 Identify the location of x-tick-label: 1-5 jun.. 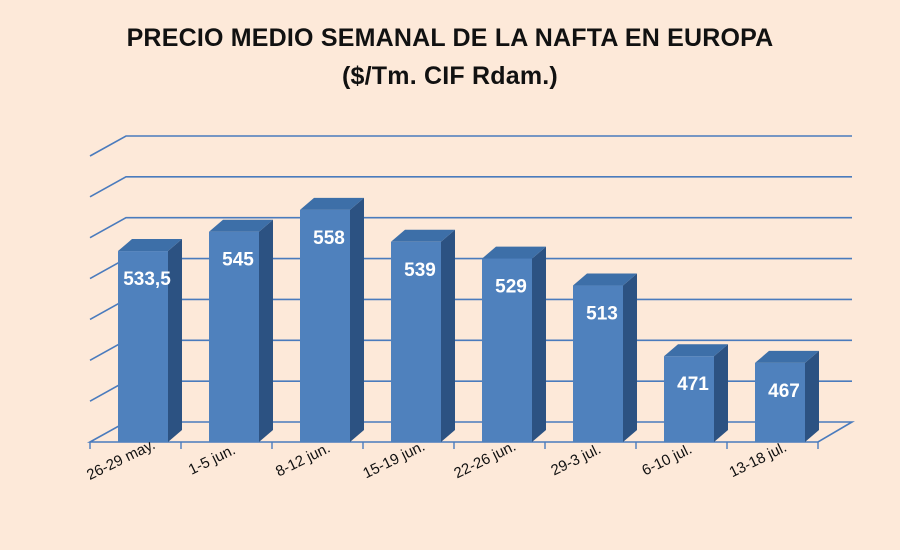
(212, 459).